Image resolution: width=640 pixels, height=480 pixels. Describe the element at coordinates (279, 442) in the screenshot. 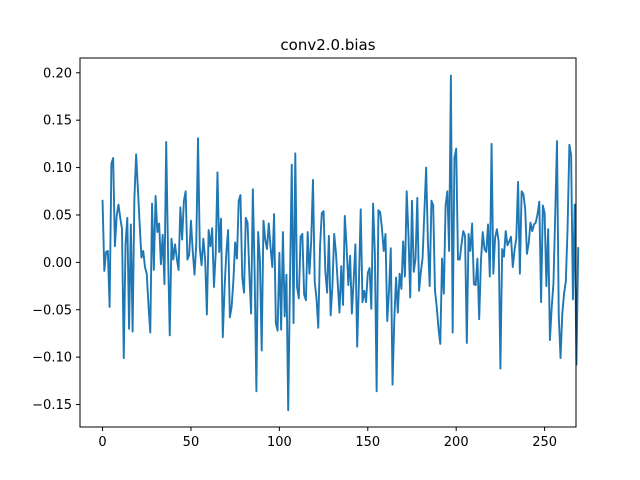

I see `x-tick-label: 100` at that location.